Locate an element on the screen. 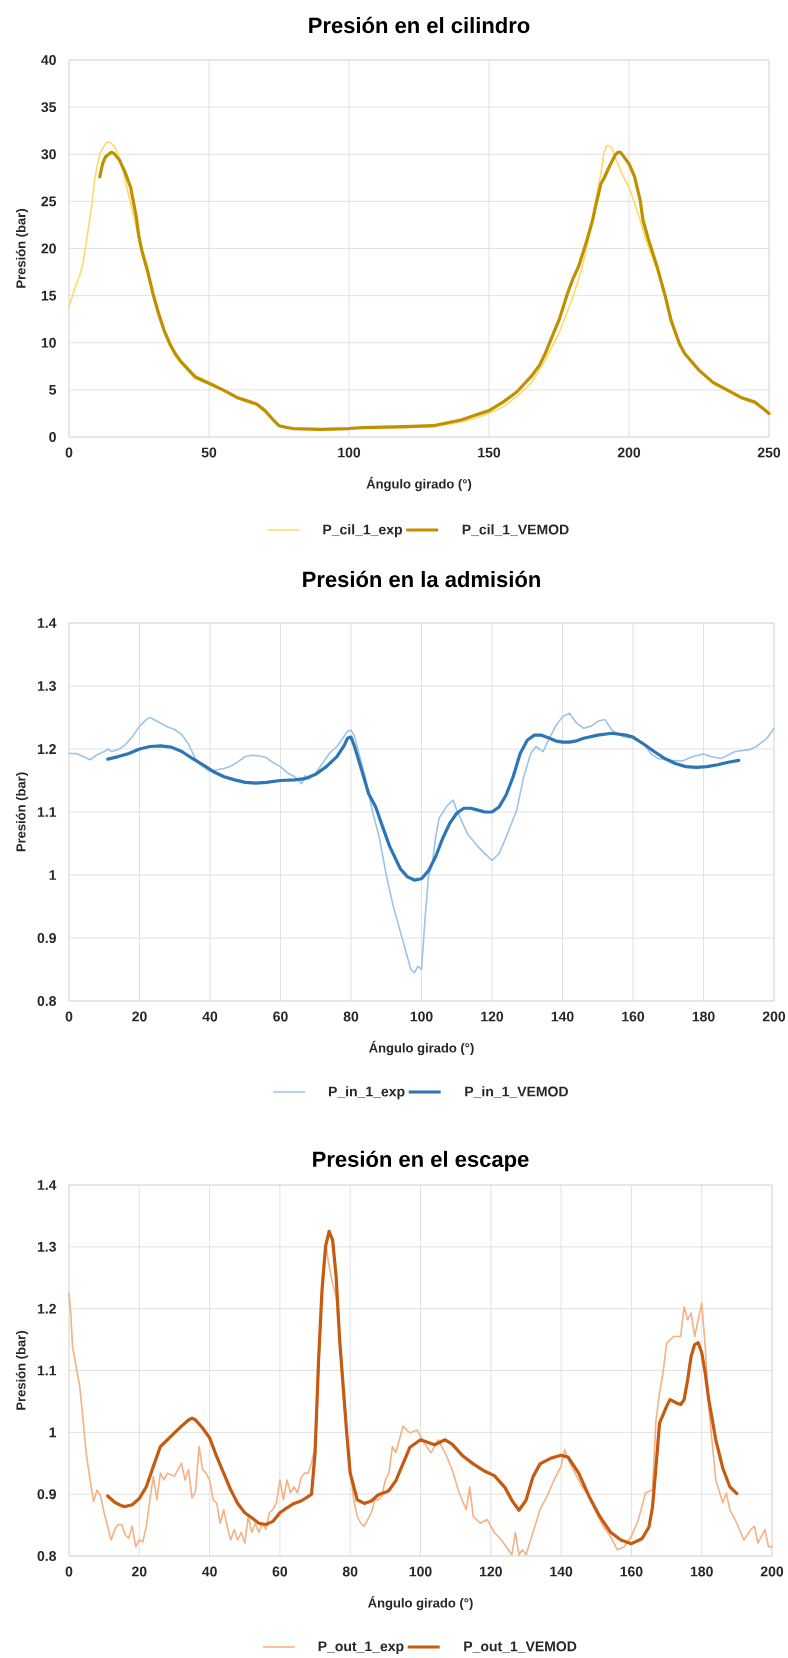 Image resolution: width=788 pixels, height=1658 pixels. y-tick-label: 0 is located at coordinates (52, 437).